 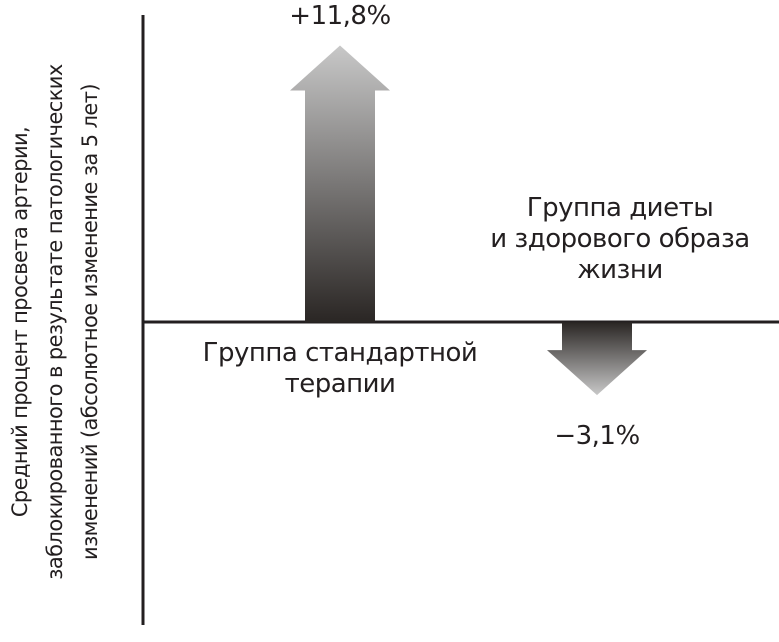 What do you see at coordinates (620, 239) in the screenshot?
I see `category-label: Группа диеты и здорового образа жизни` at bounding box center [620, 239].